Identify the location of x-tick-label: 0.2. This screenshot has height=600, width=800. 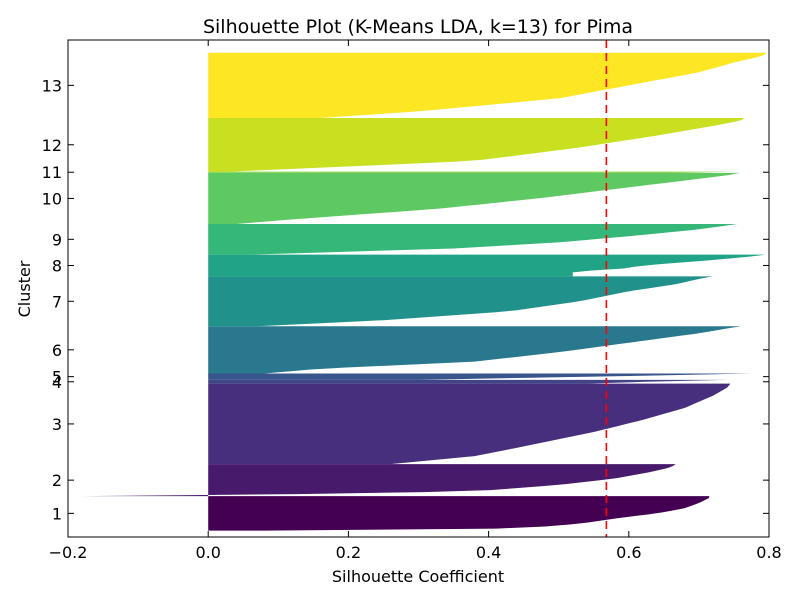
(348, 552).